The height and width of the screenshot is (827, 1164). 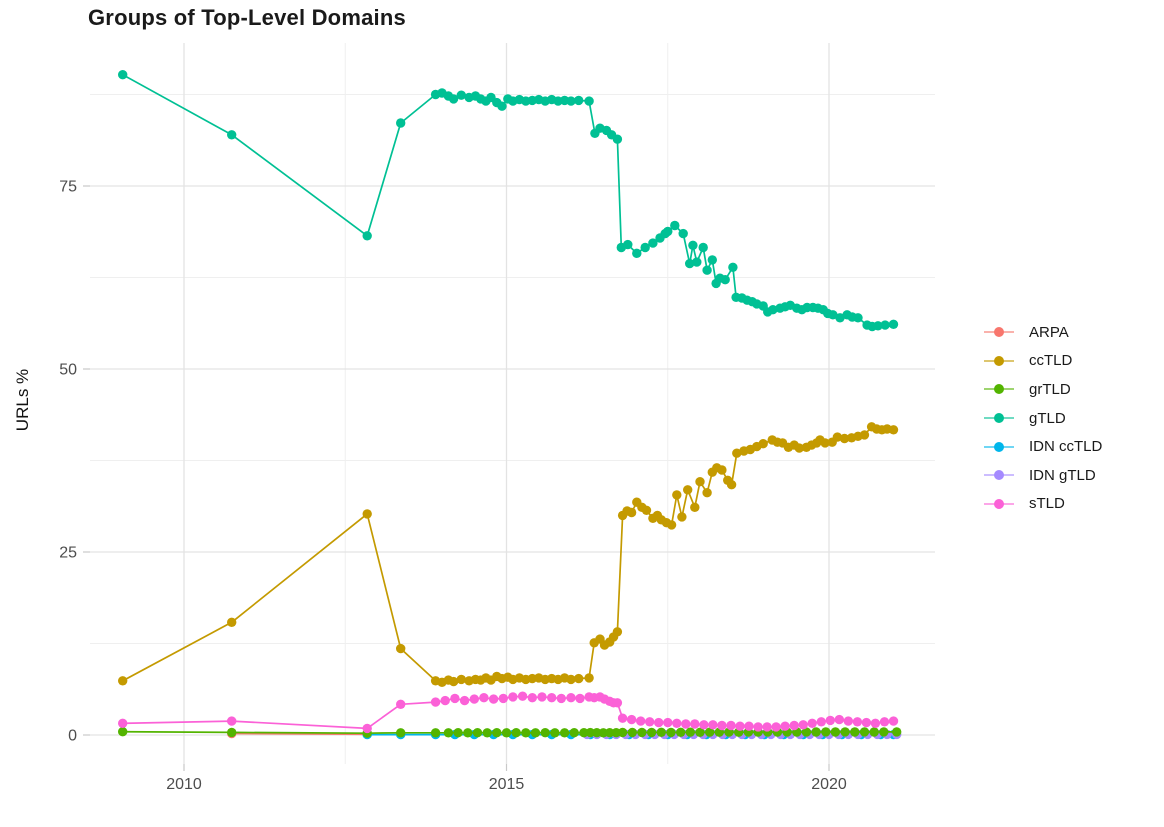 I want to click on legend-label: gTLD, so click(x=1047, y=418).